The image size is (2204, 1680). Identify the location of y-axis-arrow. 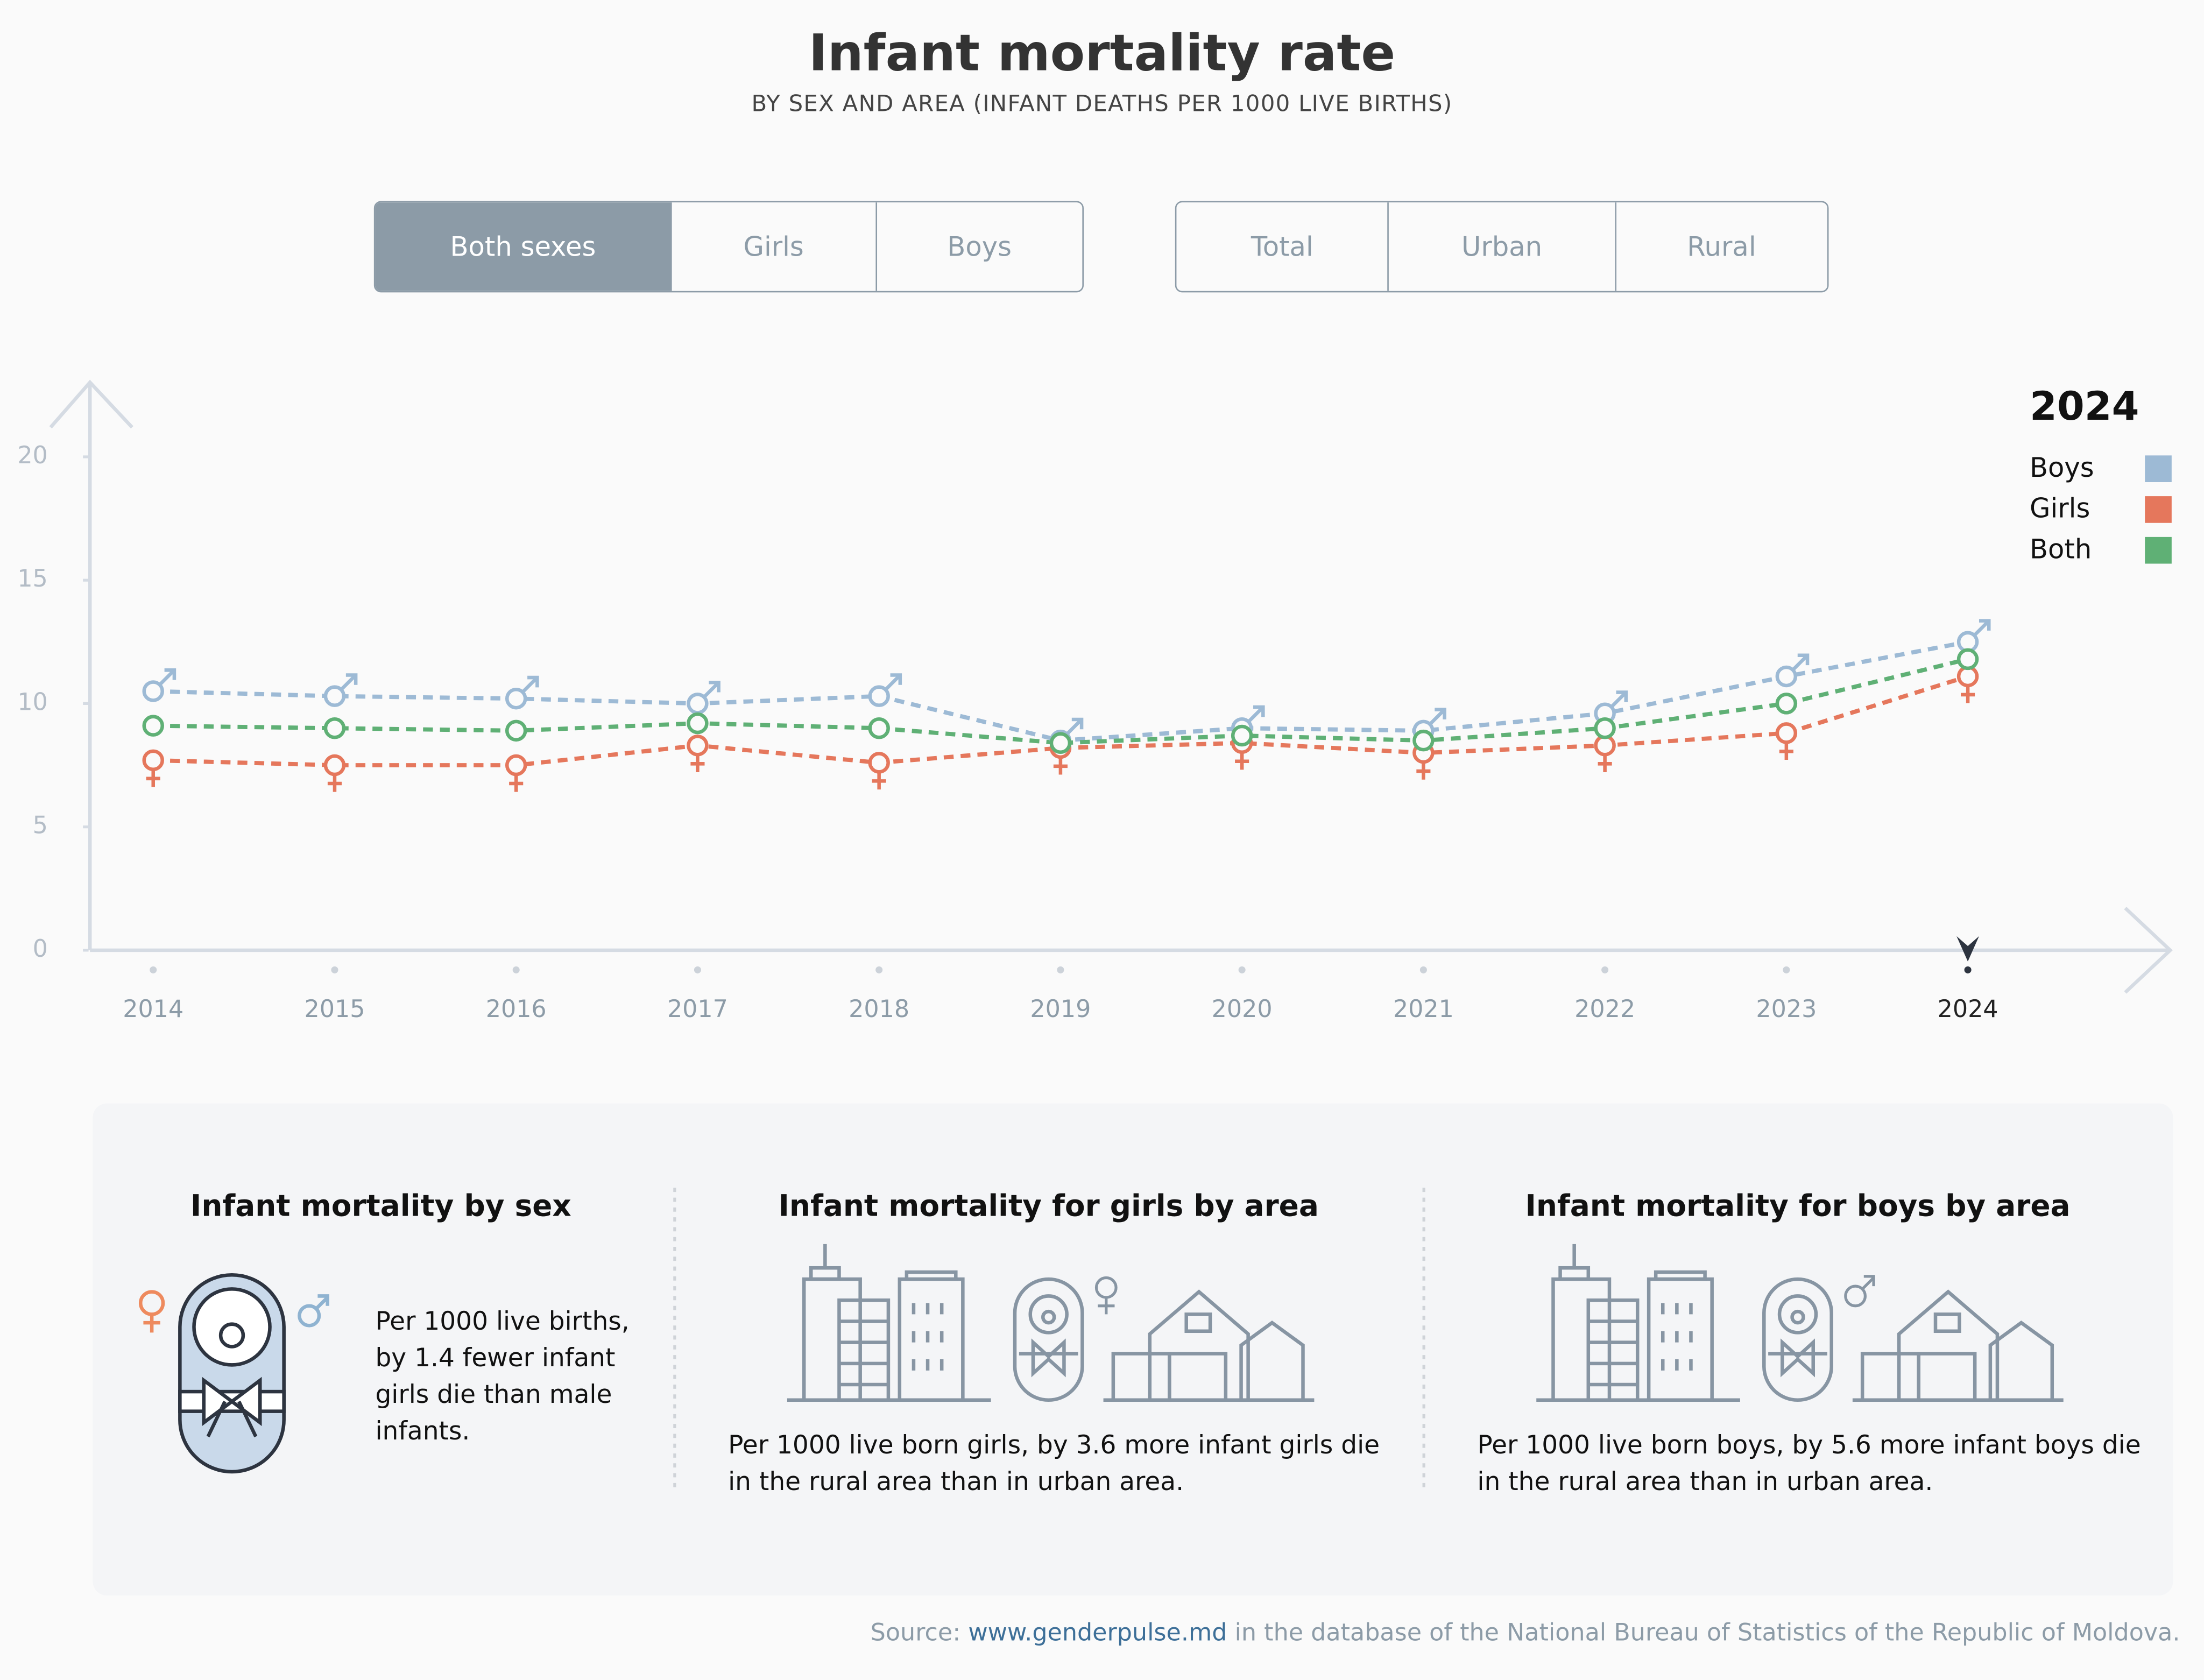
(91, 404).